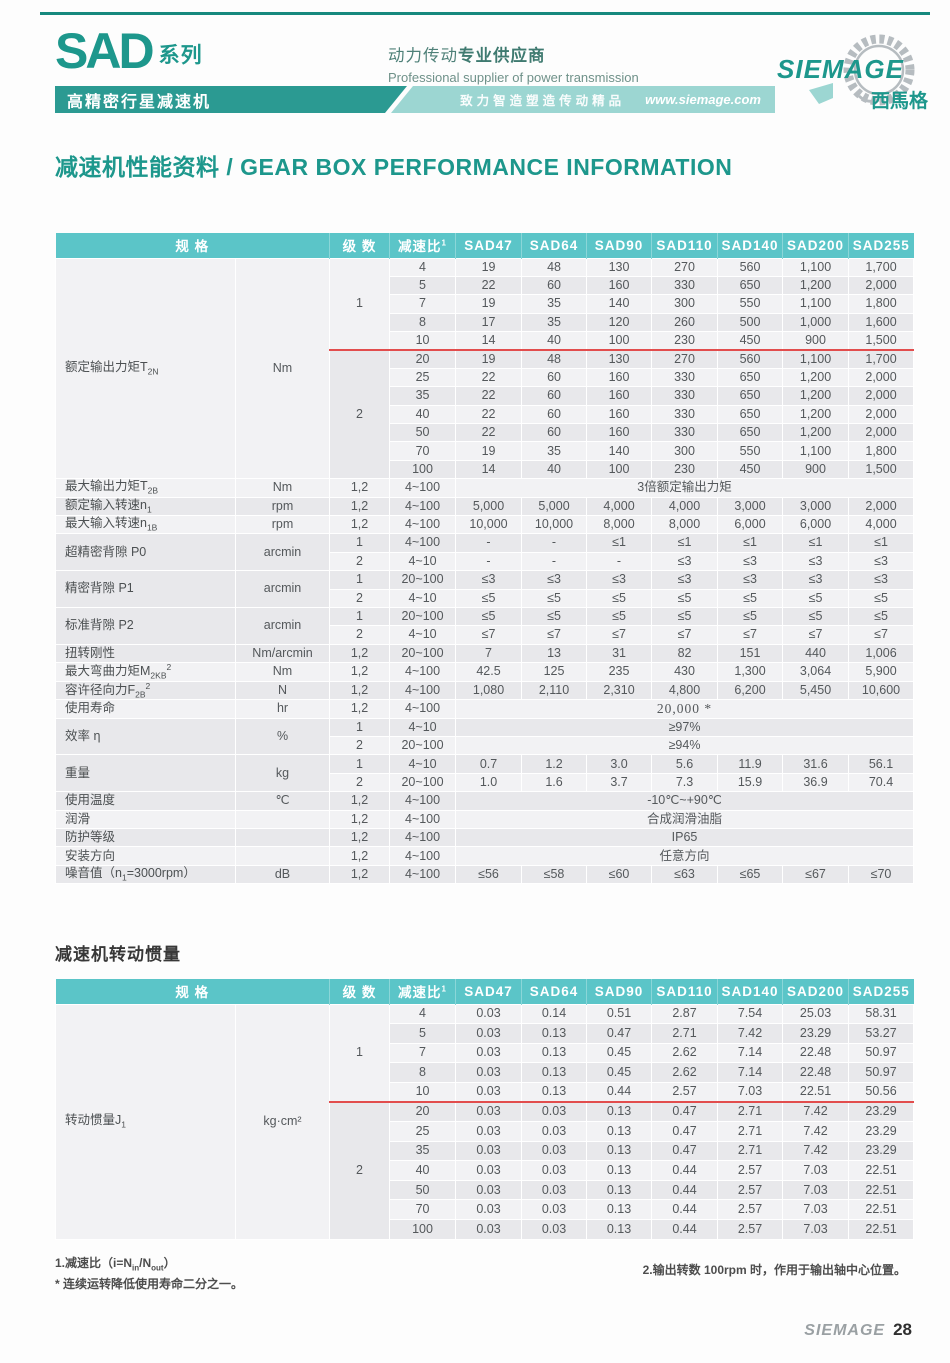  What do you see at coordinates (685, 764) in the screenshot?
I see `value-cell: 5.6` at bounding box center [685, 764].